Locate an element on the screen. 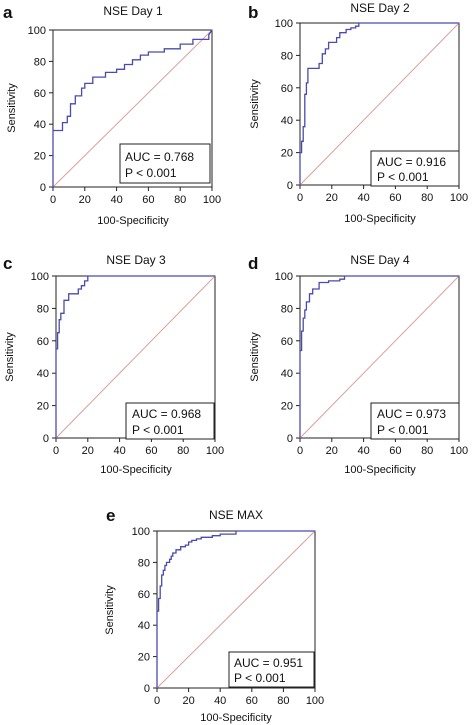 The image size is (472, 725). panel-b-title: NSE Day 2 is located at coordinates (380, 8).